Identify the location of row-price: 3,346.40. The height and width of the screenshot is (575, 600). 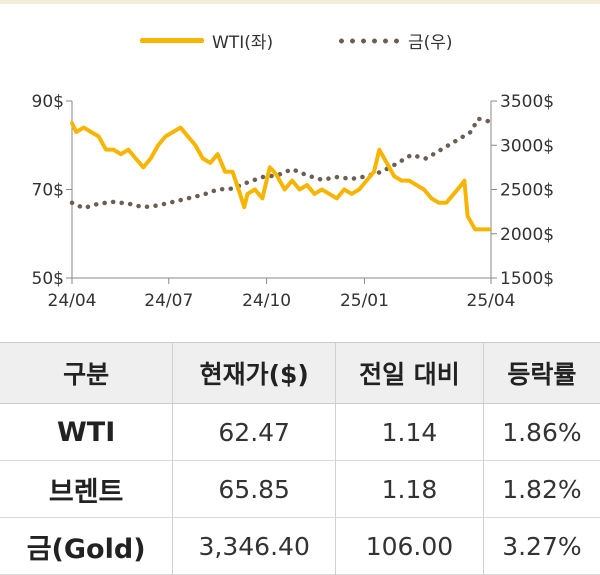
(254, 546).